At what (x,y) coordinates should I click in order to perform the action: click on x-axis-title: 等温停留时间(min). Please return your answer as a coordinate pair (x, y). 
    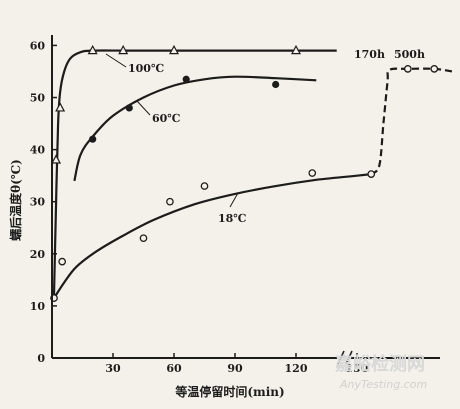
    Looking at the image, I should click on (229, 391).